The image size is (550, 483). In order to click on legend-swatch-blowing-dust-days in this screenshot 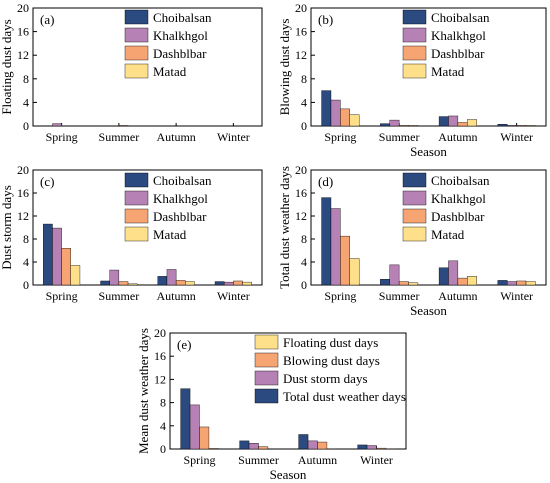, I will do `click(266, 360)`.